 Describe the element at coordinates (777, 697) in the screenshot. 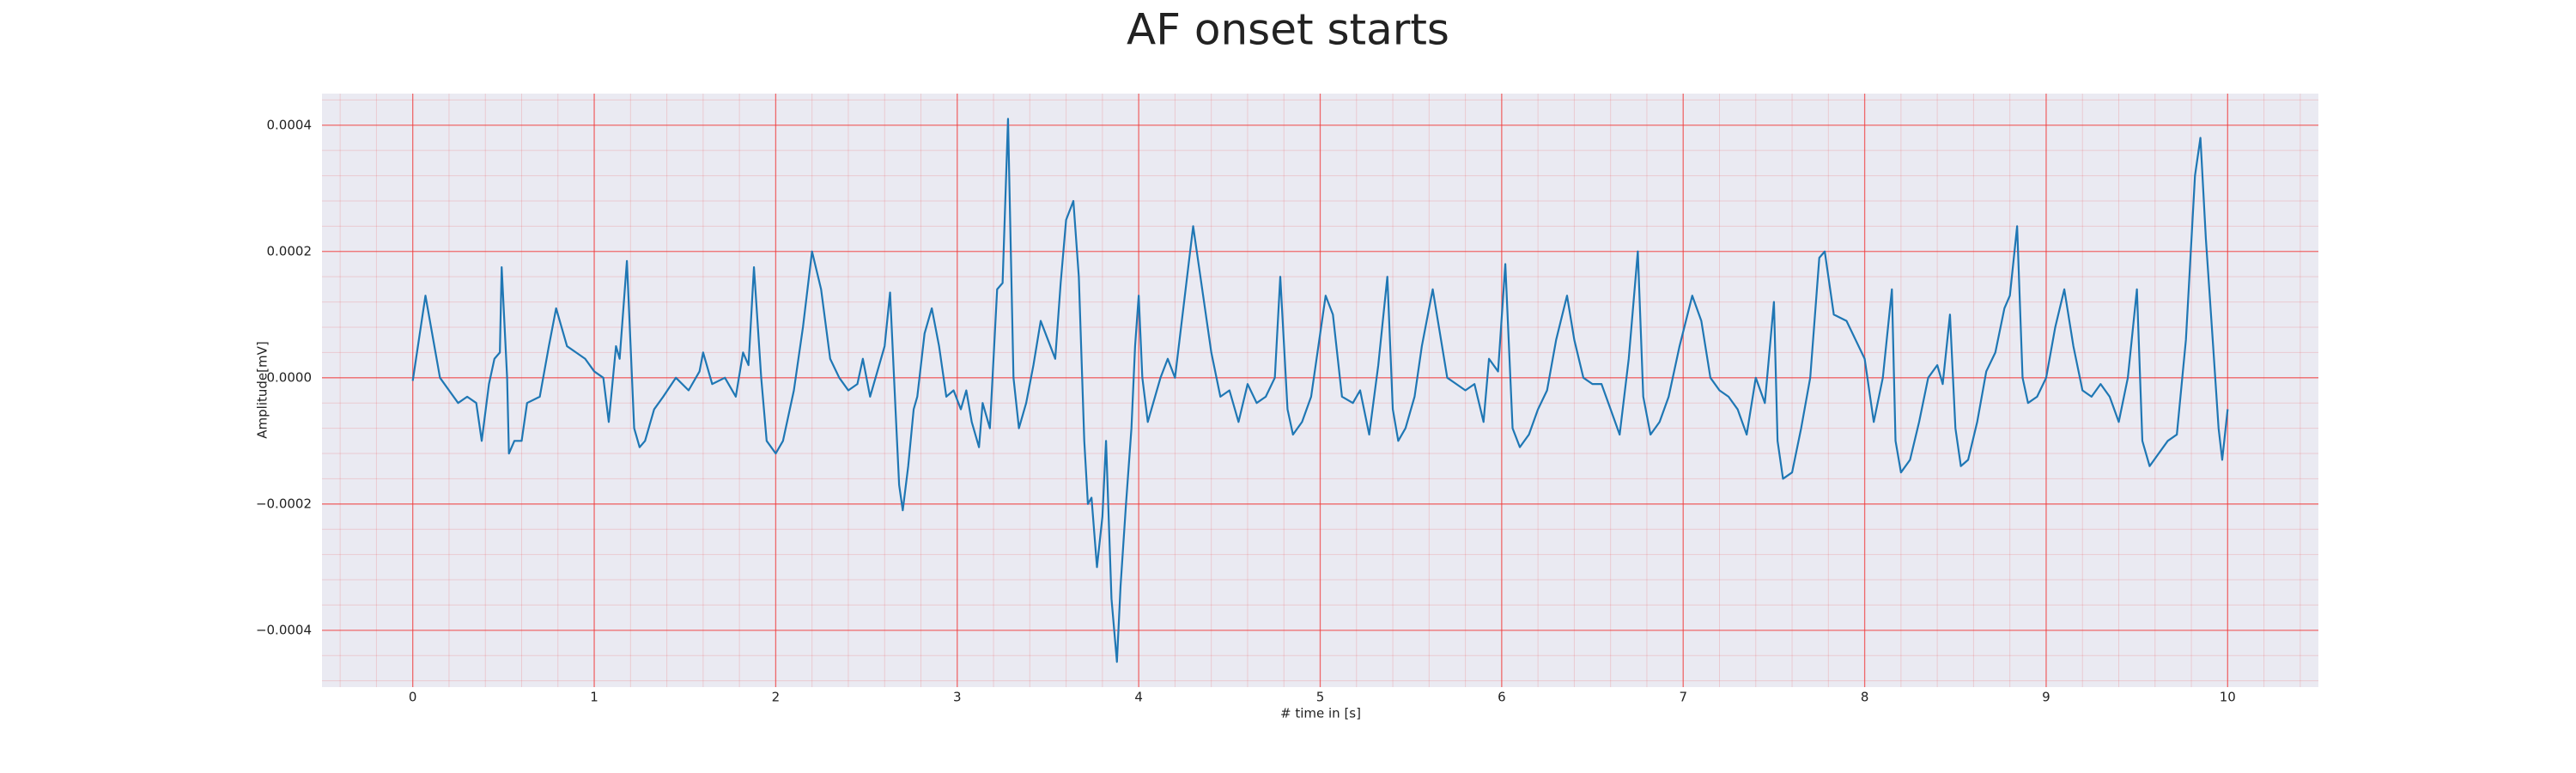

I see `x-tick-label: 2` at that location.